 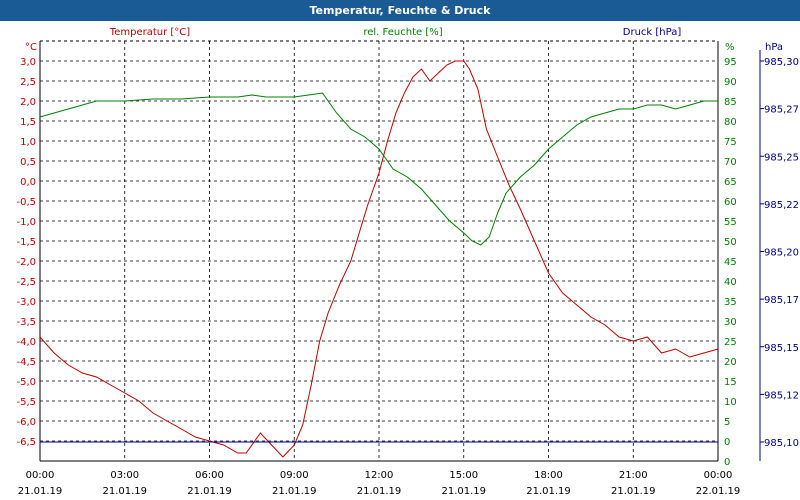 What do you see at coordinates (730, 102) in the screenshot?
I see `right1-tick-label: 85` at bounding box center [730, 102].